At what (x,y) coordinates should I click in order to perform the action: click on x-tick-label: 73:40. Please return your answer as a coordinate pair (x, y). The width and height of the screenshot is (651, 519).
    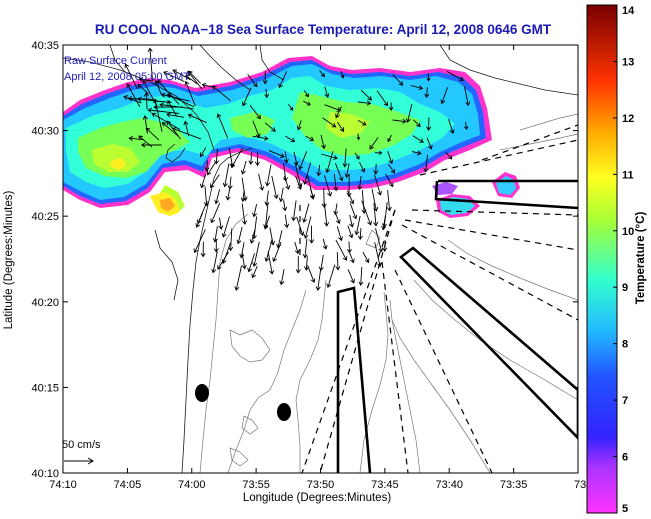
    Looking at the image, I should click on (449, 485).